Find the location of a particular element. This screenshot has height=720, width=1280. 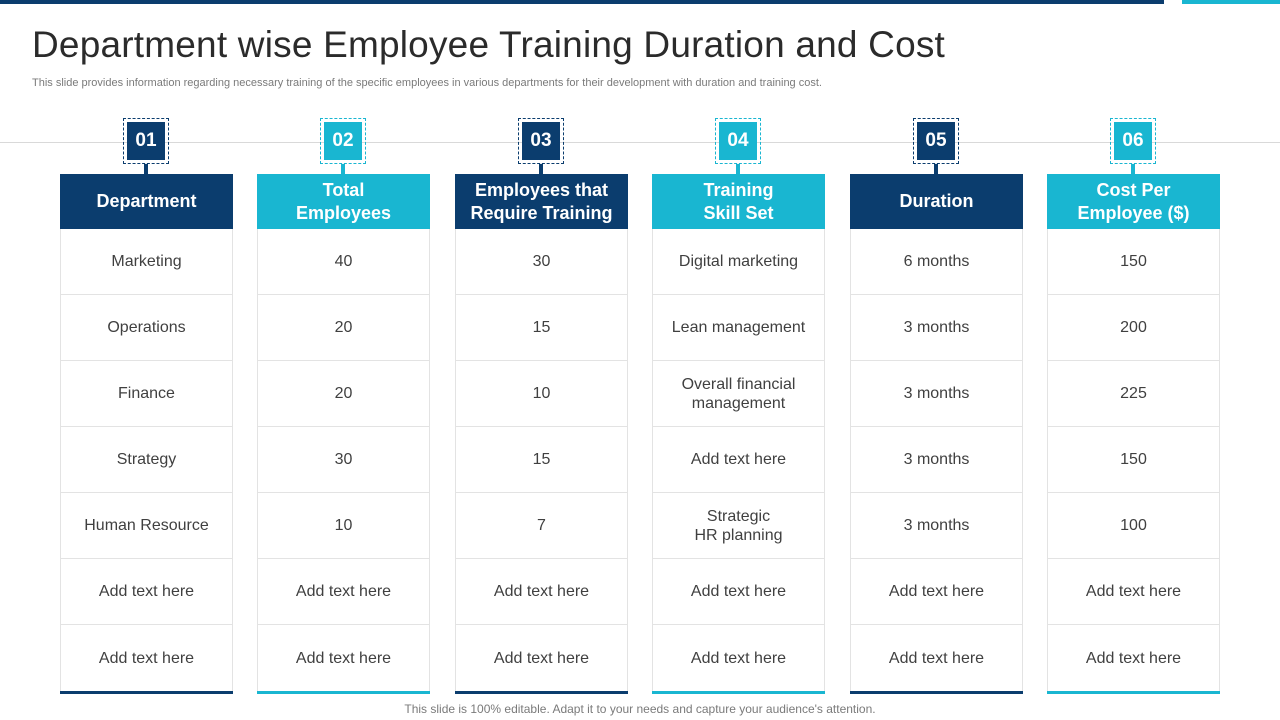

table-cell: 7 is located at coordinates (541, 526).